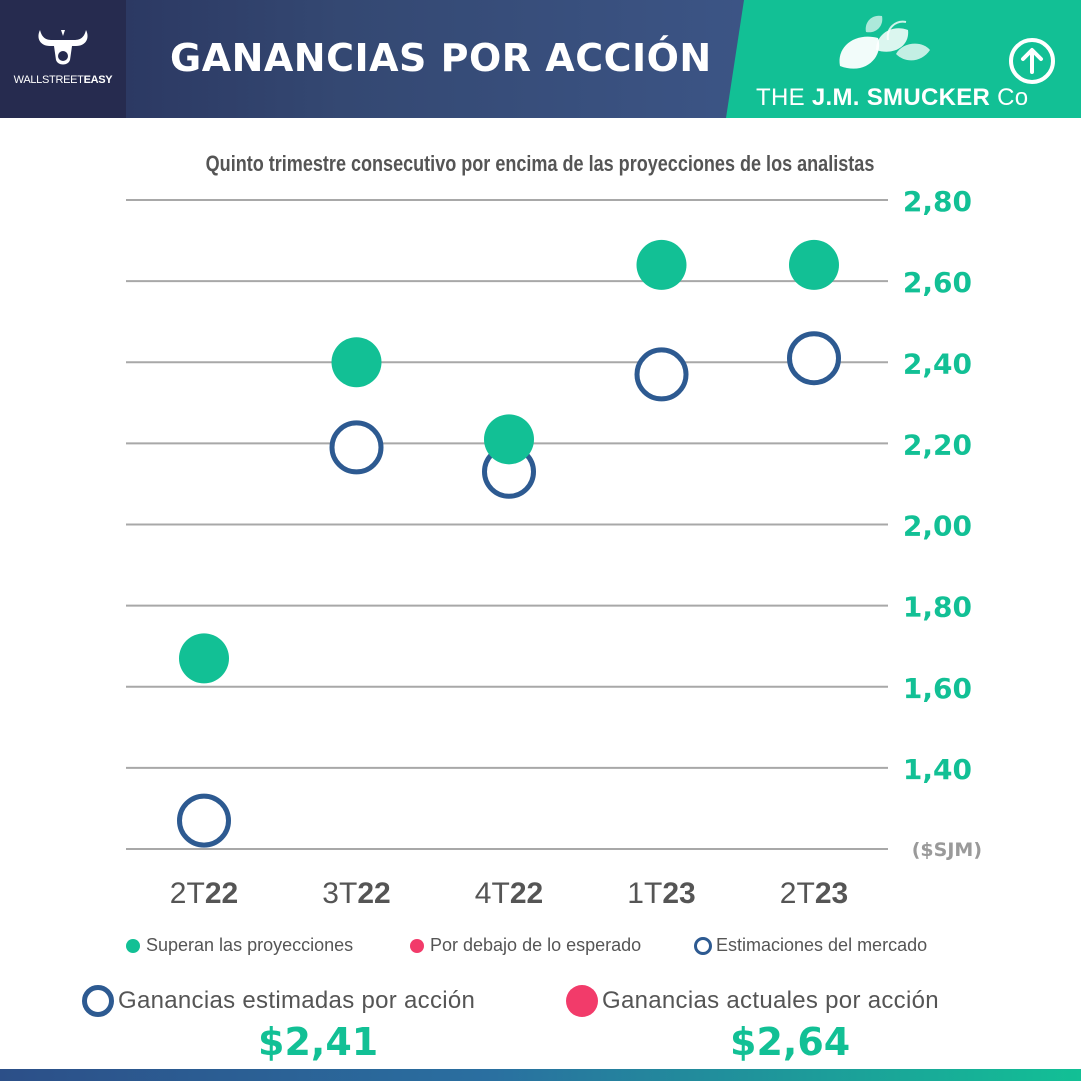 The height and width of the screenshot is (1081, 1081). What do you see at coordinates (297, 1000) in the screenshot?
I see `estimated-eps-label: Ganancias estimadas por acción` at bounding box center [297, 1000].